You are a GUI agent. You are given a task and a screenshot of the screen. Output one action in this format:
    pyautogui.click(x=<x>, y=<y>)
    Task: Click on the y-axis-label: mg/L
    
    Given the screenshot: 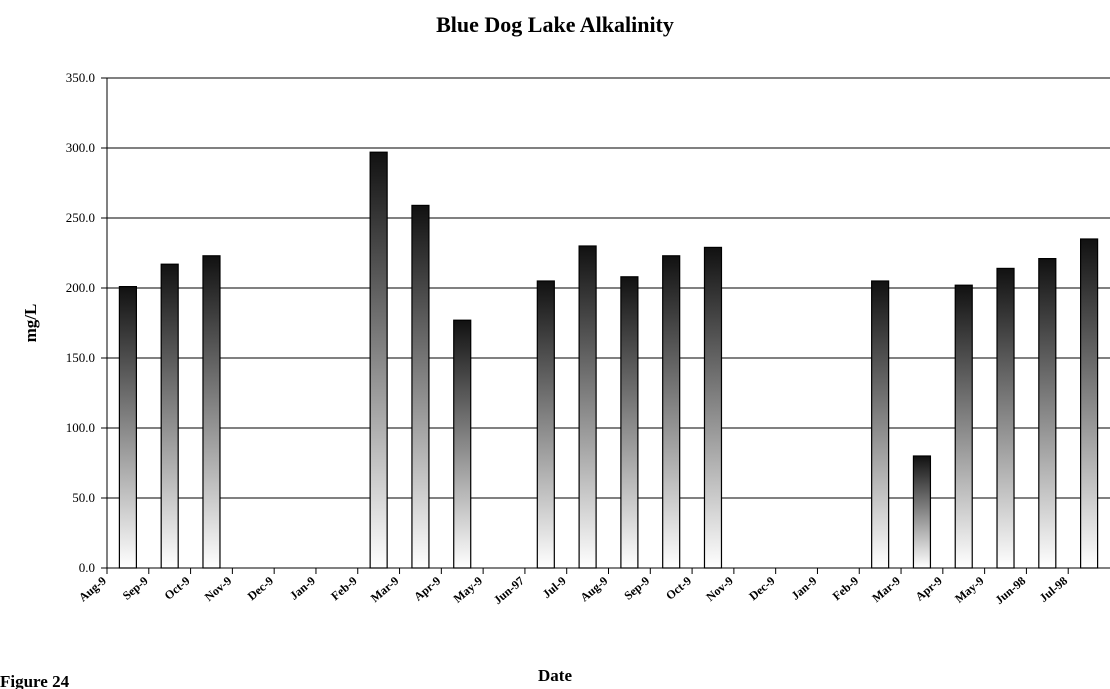 What is the action you would take?
    pyautogui.click(x=30, y=323)
    